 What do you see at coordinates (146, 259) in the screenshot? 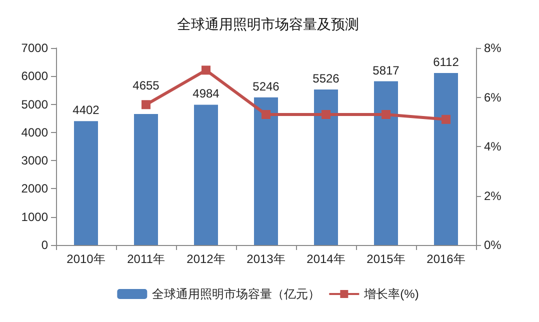
I see `x-tick-label: 2011年` at bounding box center [146, 259].